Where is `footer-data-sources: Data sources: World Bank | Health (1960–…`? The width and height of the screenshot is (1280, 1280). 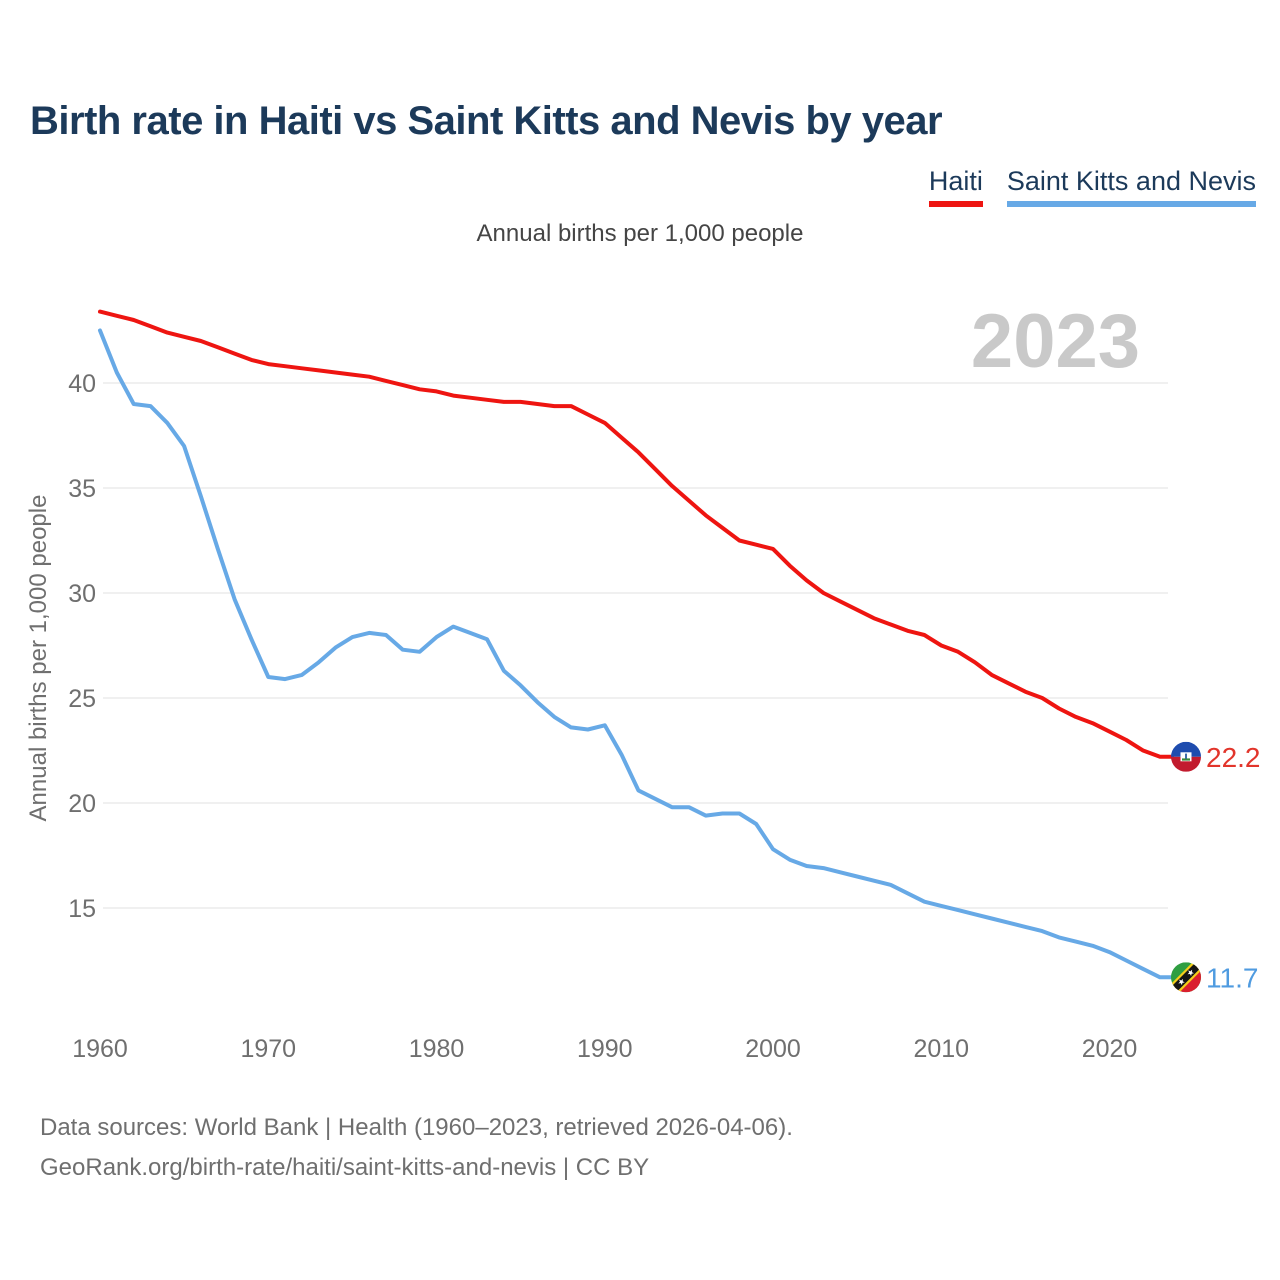
footer-data-sources: Data sources: World Bank | Health (1960–… is located at coordinates (416, 1127).